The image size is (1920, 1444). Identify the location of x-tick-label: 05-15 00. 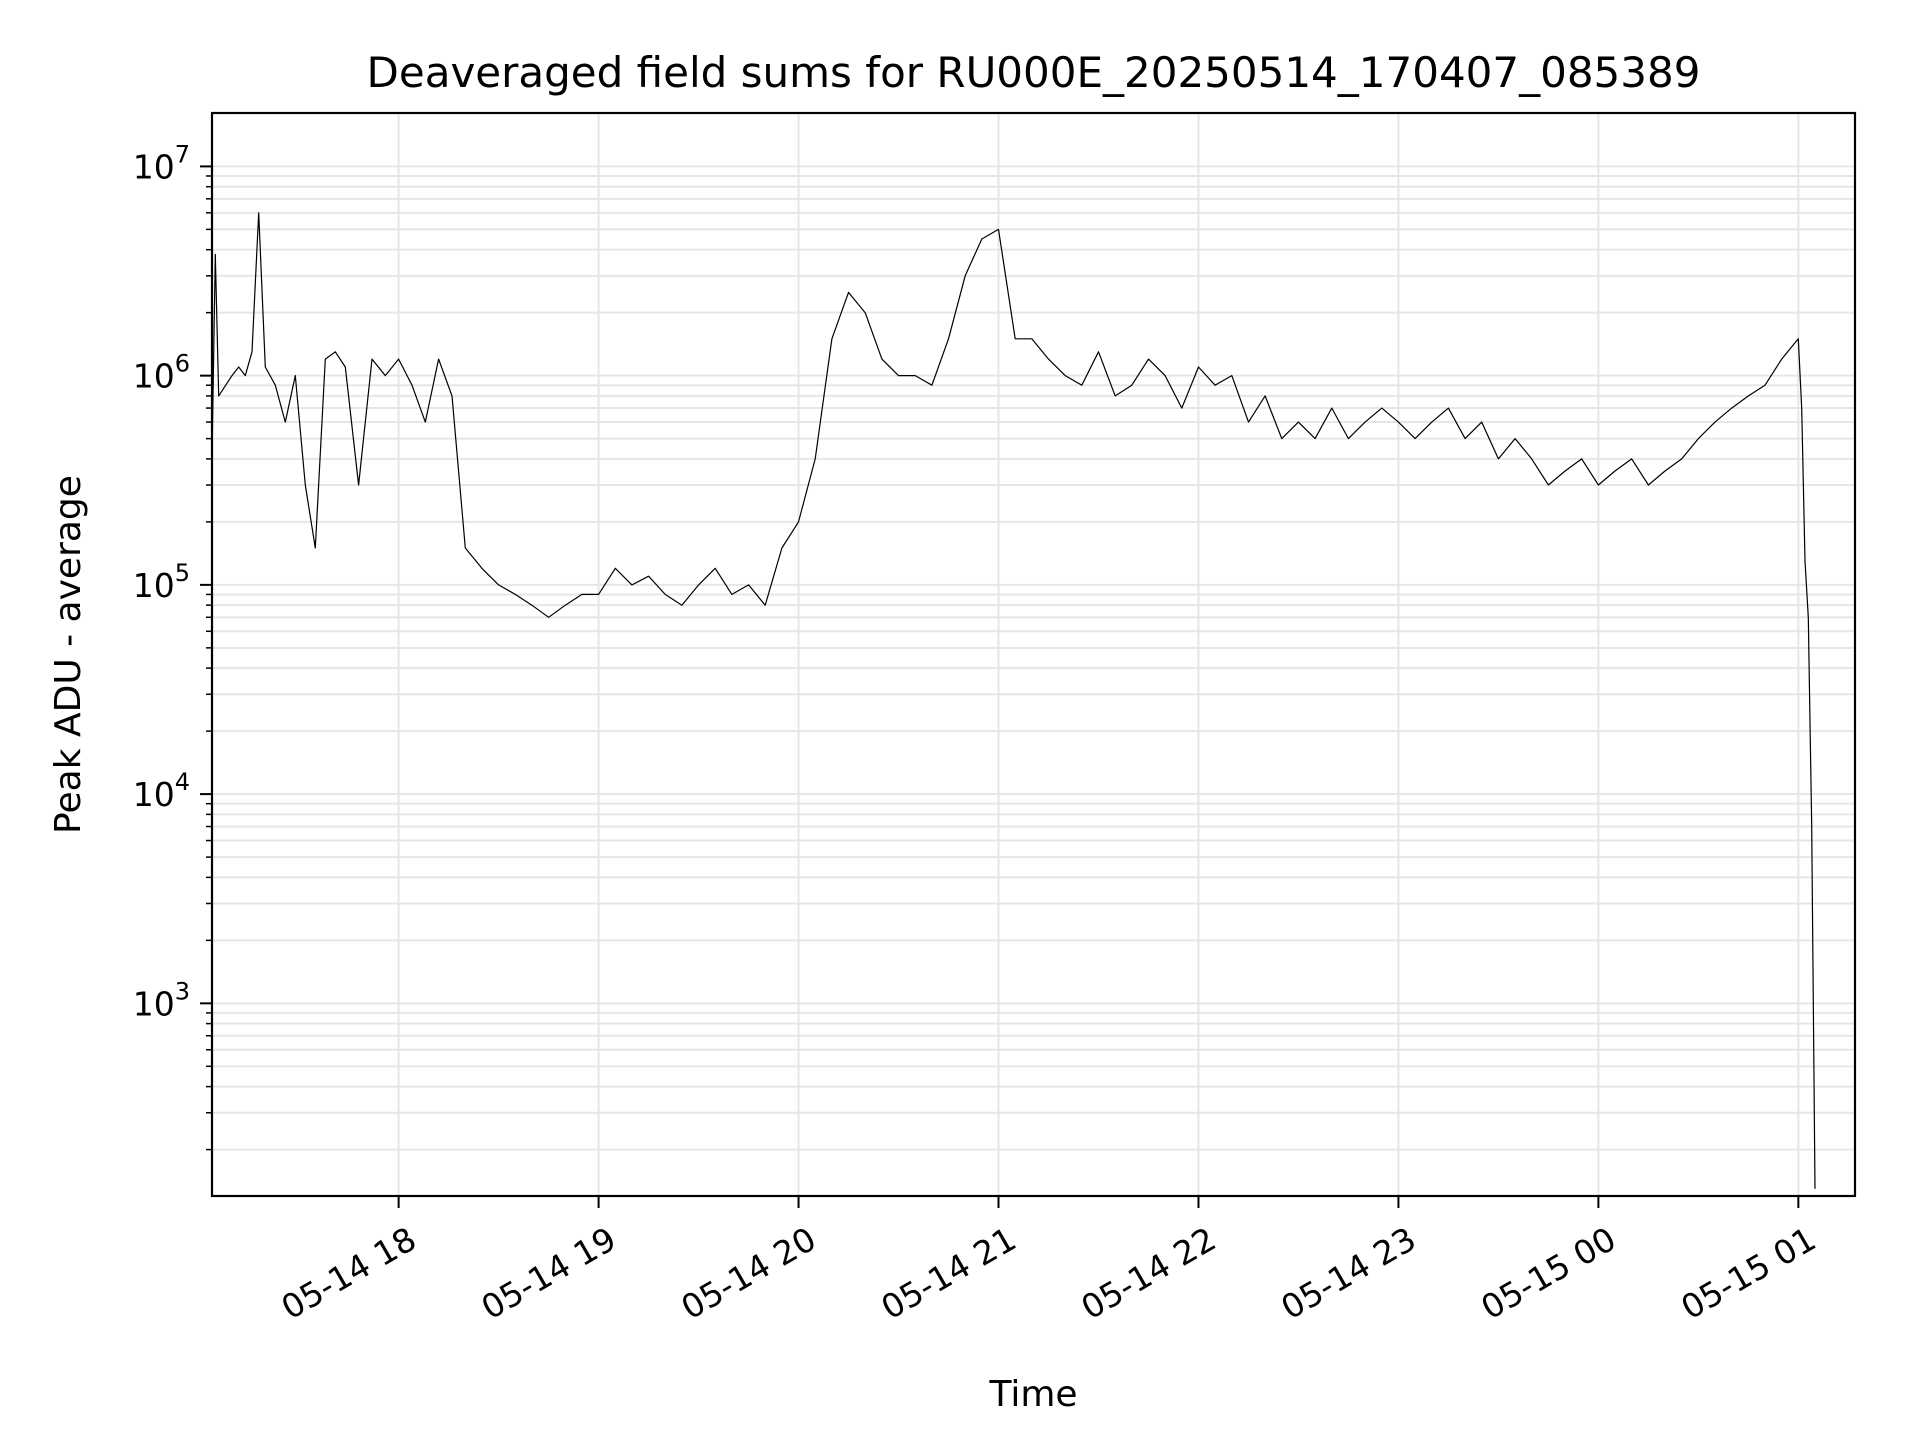
(1548, 1273).